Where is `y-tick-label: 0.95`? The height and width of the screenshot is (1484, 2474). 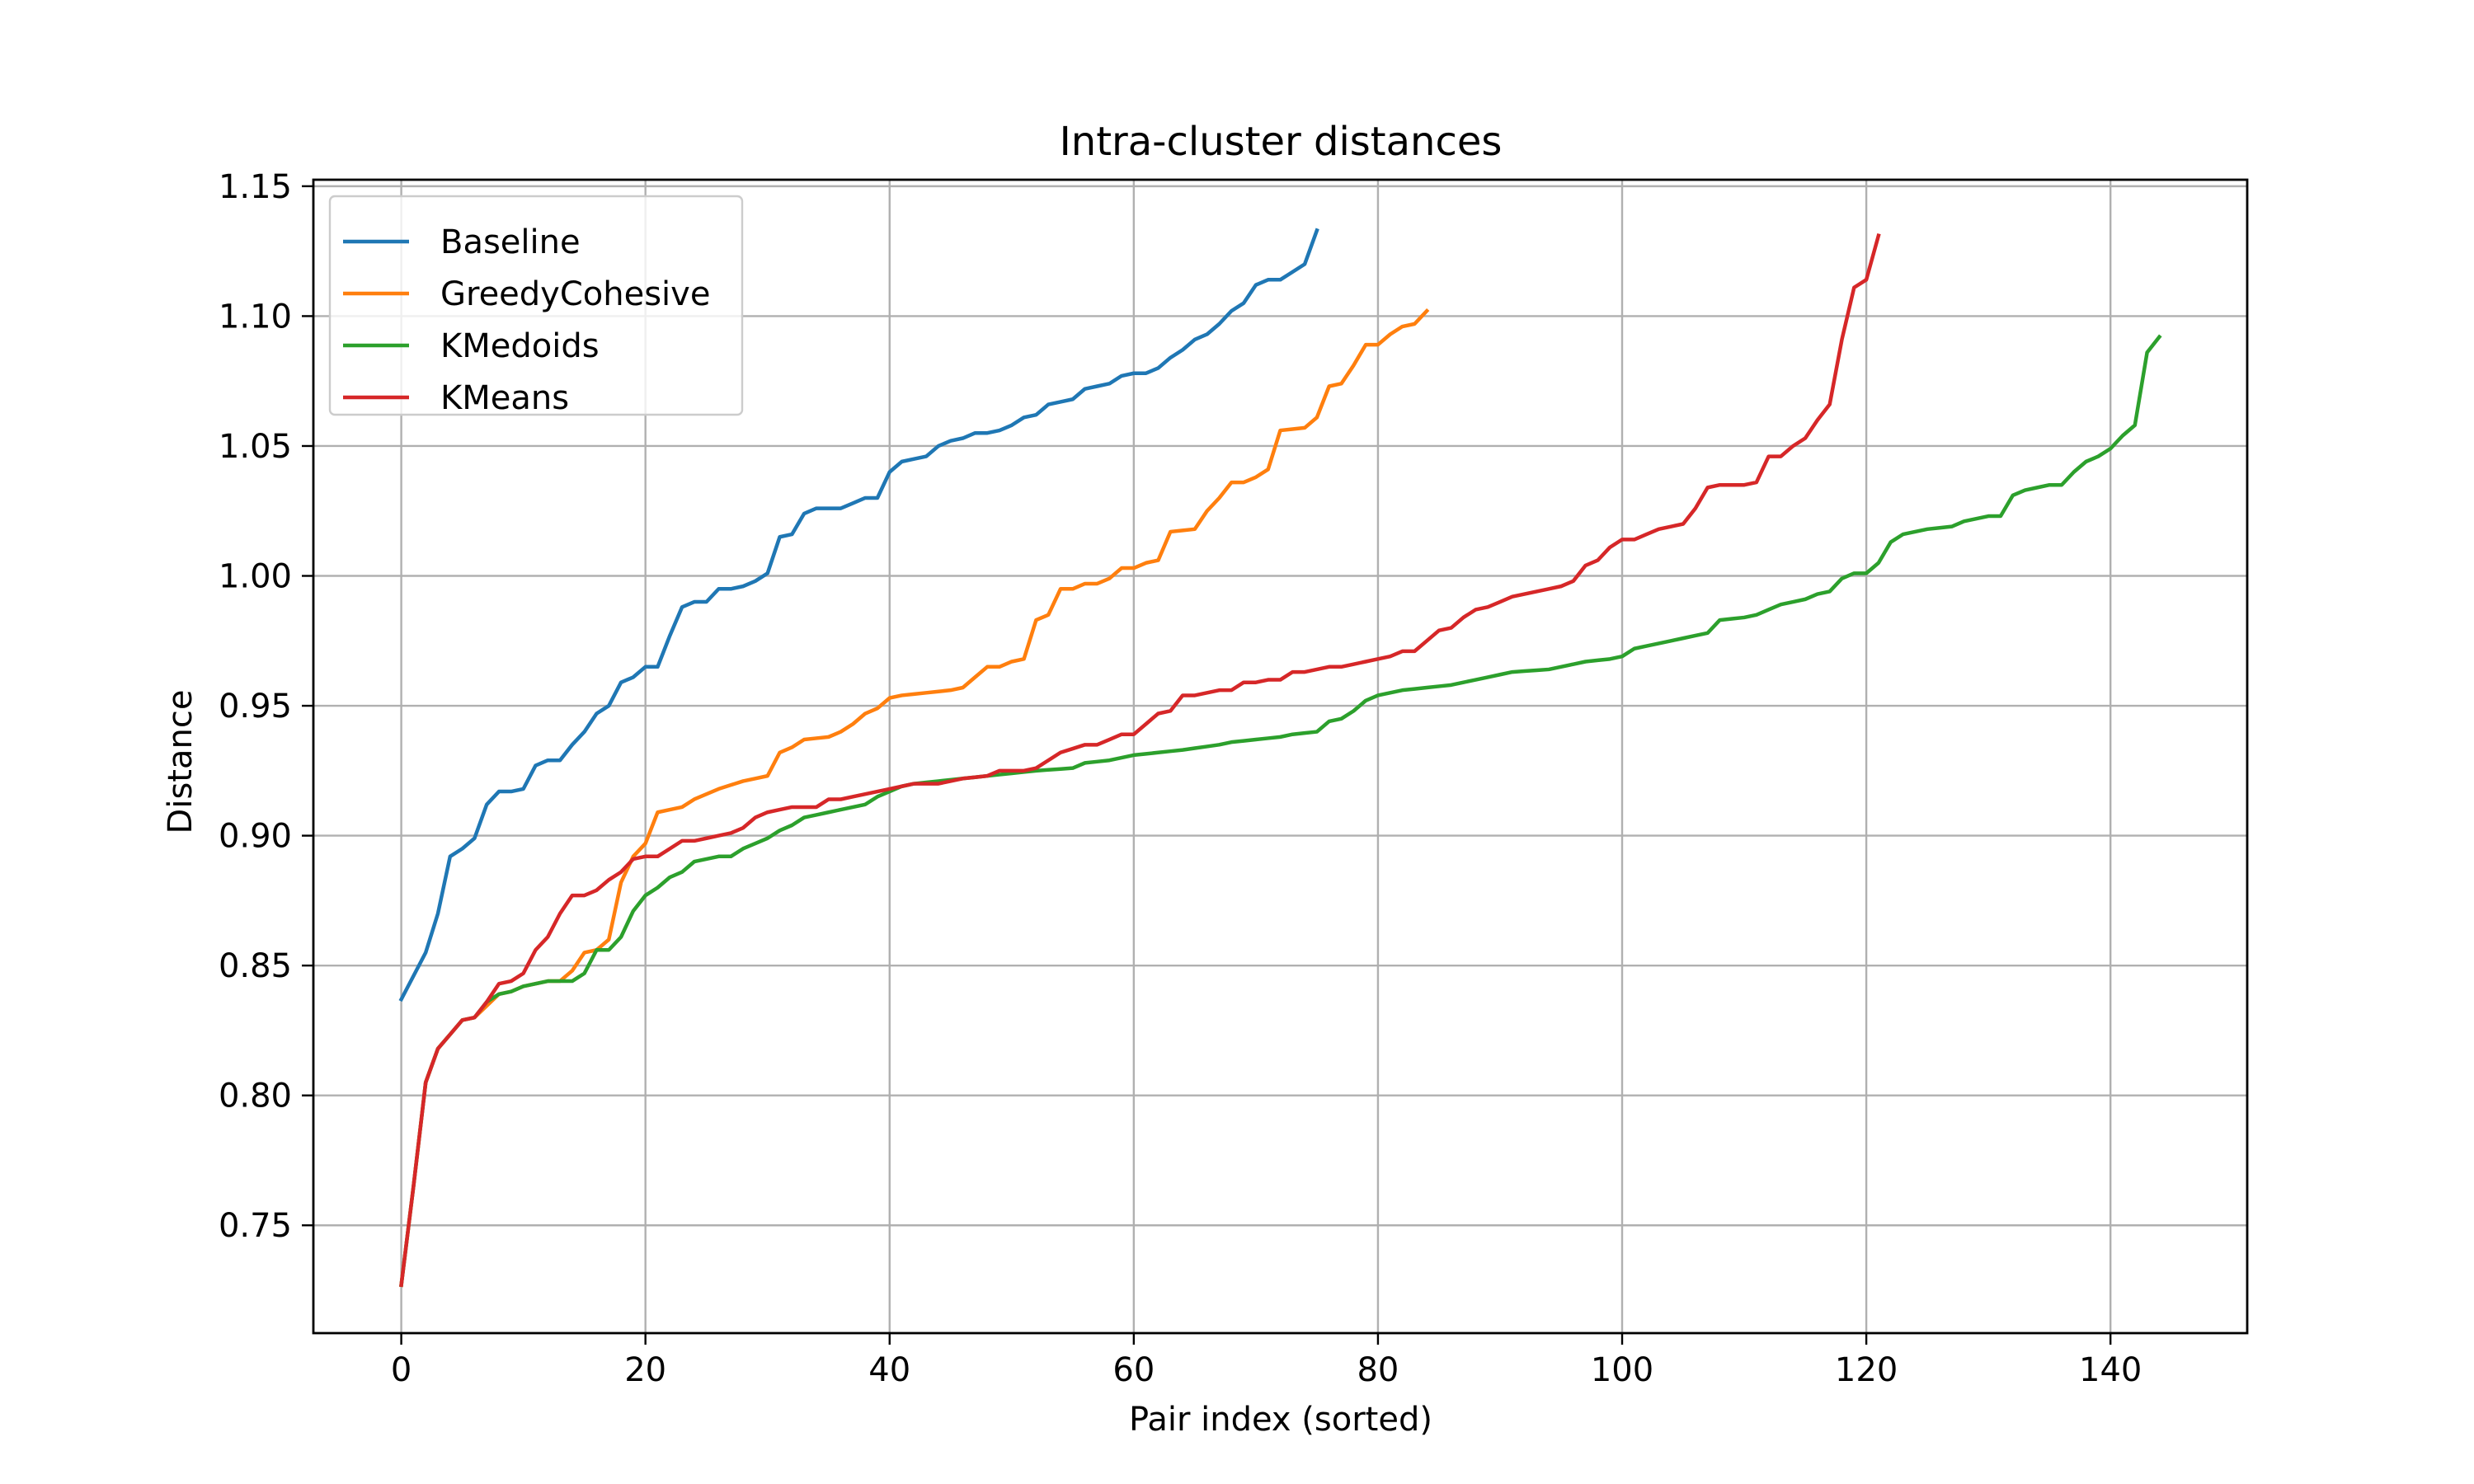 y-tick-label: 0.95 is located at coordinates (255, 707).